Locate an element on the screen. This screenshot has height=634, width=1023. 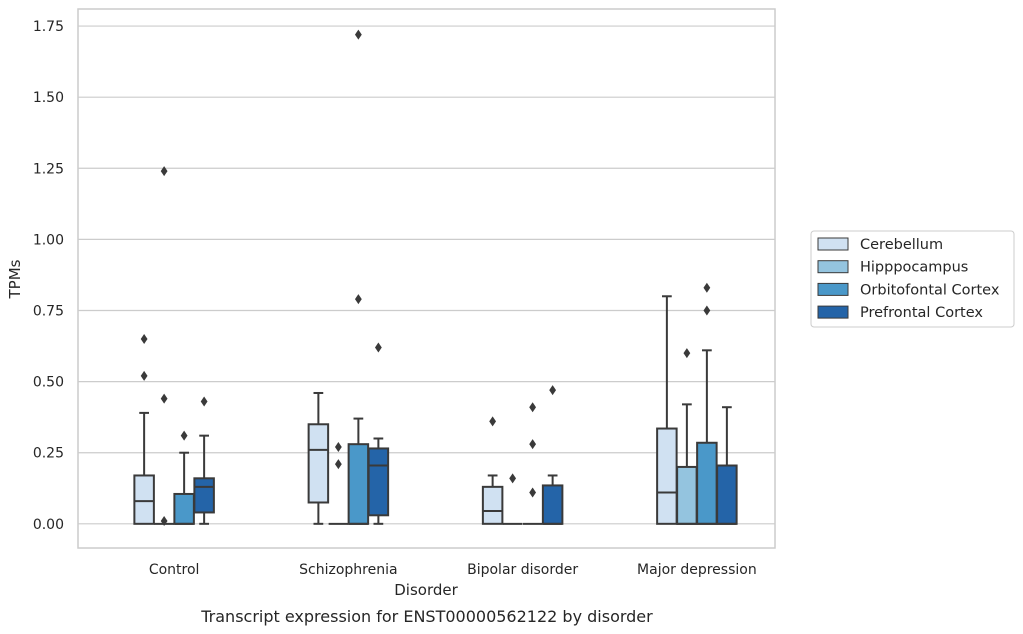
y-tick-label: 0.50 is located at coordinates (48, 383).